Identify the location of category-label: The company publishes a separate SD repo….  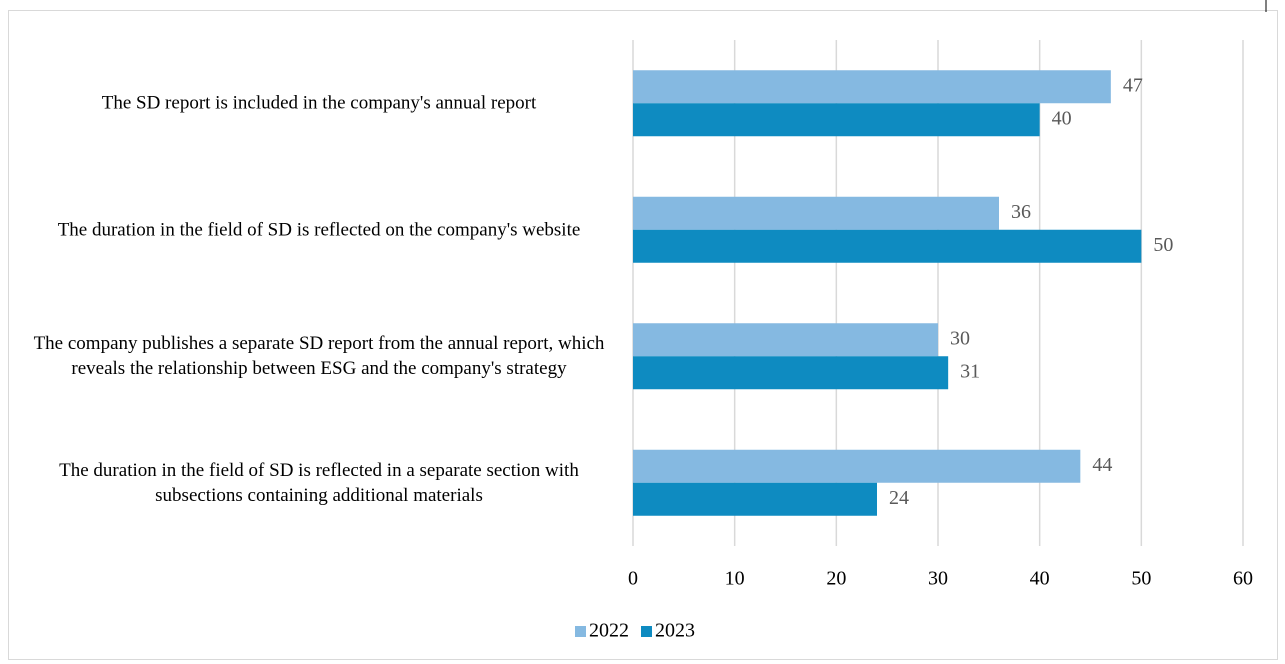
(319, 356).